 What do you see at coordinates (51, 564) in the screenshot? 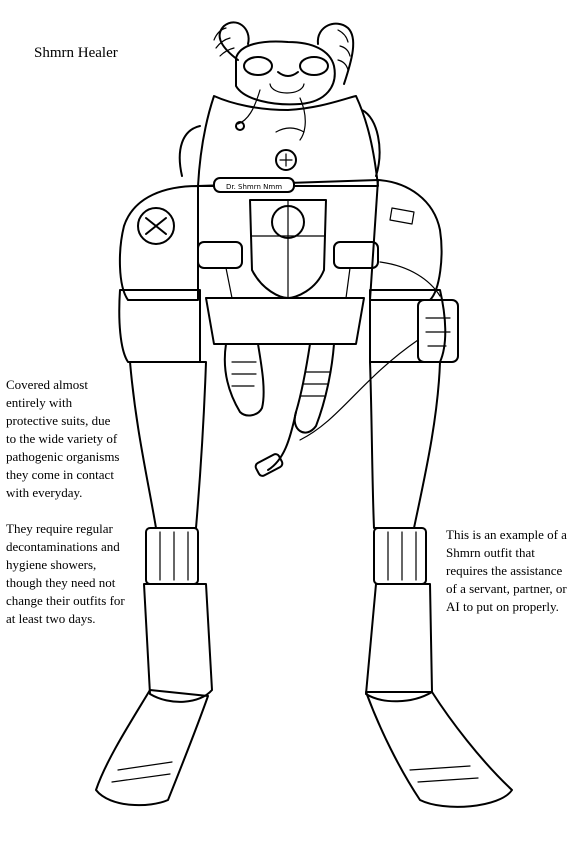
I see `description-line: hygiene showers,` at bounding box center [51, 564].